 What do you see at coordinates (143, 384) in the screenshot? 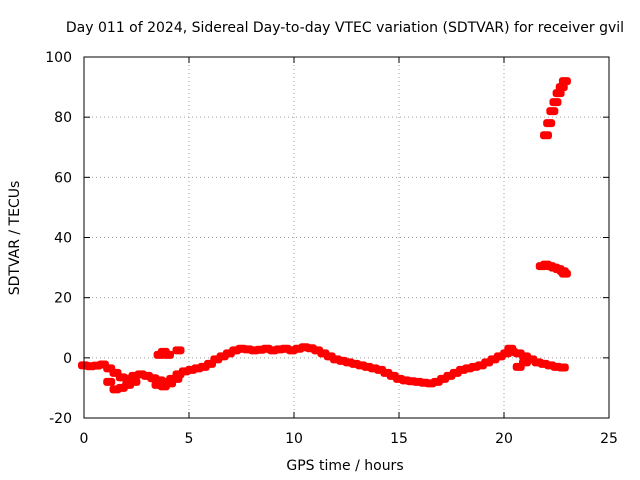
I see `series-low-excursion` at bounding box center [143, 384].